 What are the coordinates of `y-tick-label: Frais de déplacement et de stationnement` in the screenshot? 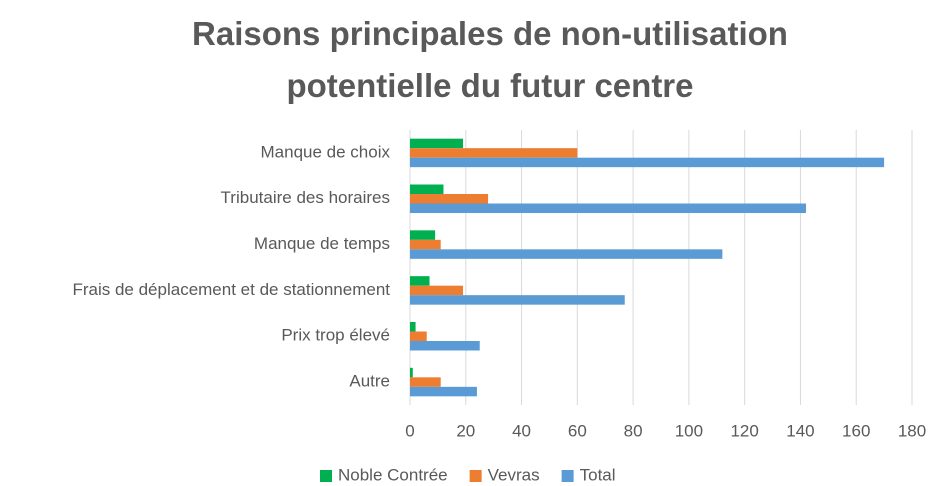 It's located at (231, 289).